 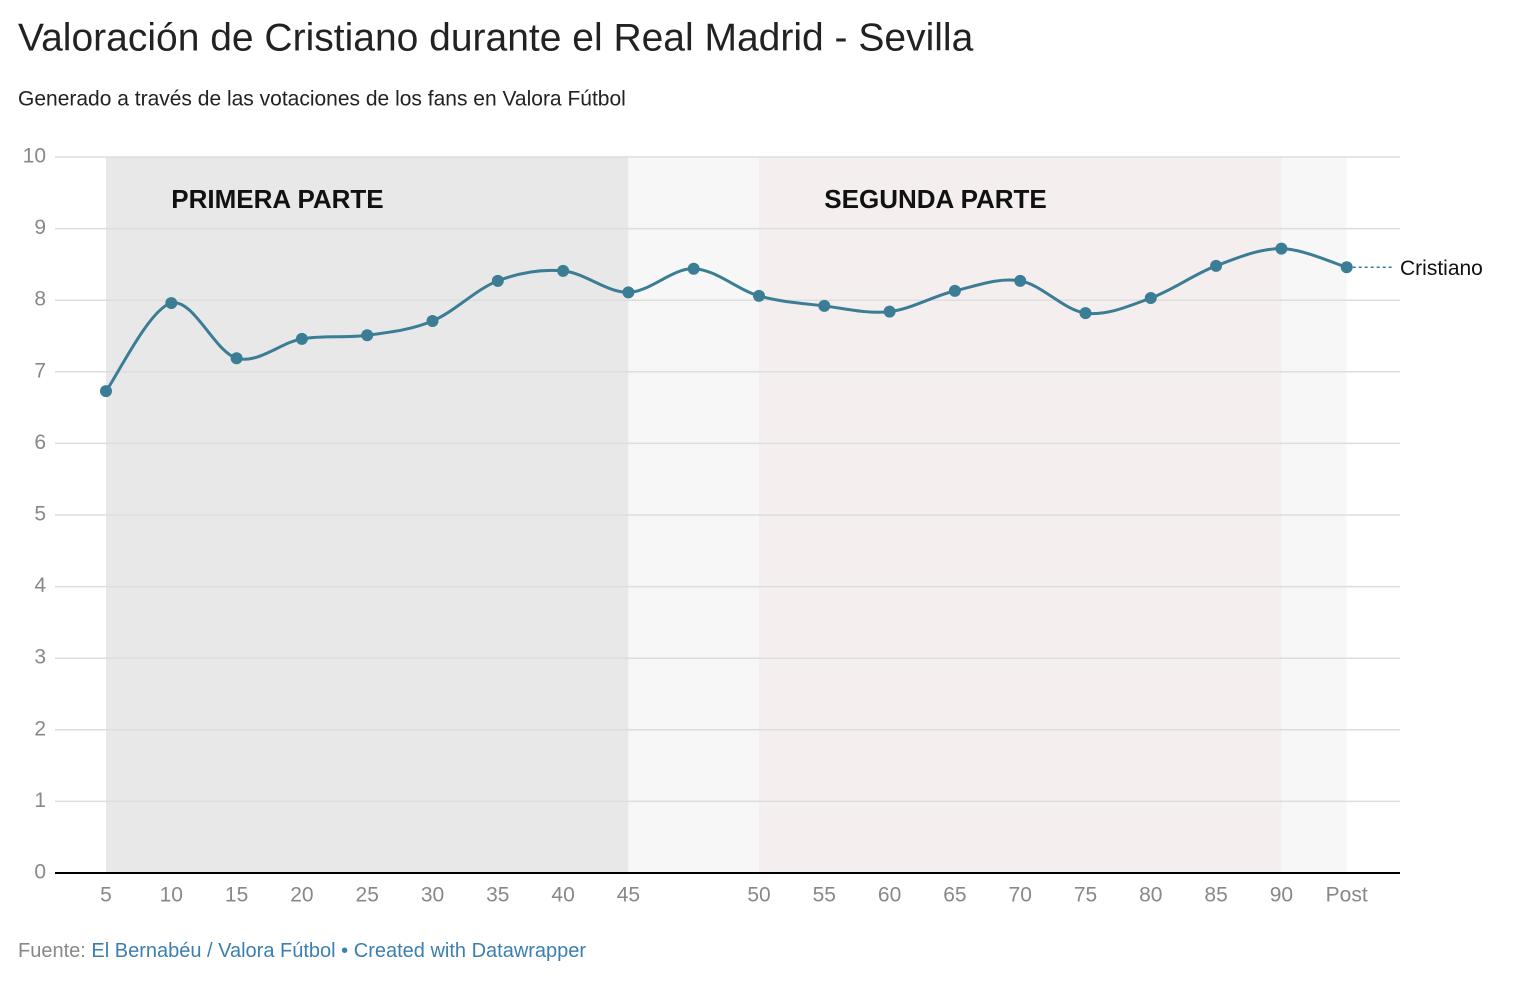 I want to click on y-tick-label: 10, so click(x=34, y=156).